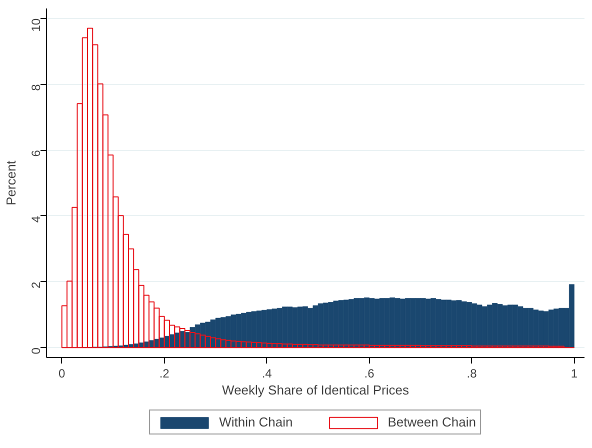 The height and width of the screenshot is (448, 592). What do you see at coordinates (256, 422) in the screenshot?
I see `legend-label: Within Chain` at bounding box center [256, 422].